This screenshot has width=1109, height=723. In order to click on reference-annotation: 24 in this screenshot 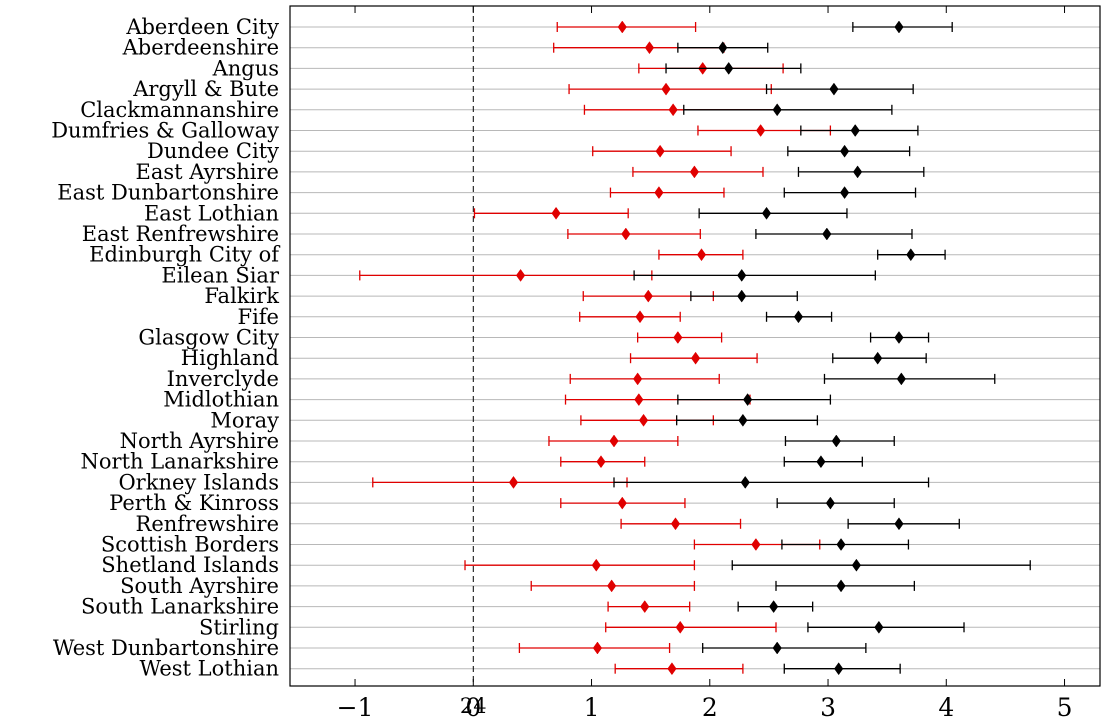, I will do `click(473, 706)`.